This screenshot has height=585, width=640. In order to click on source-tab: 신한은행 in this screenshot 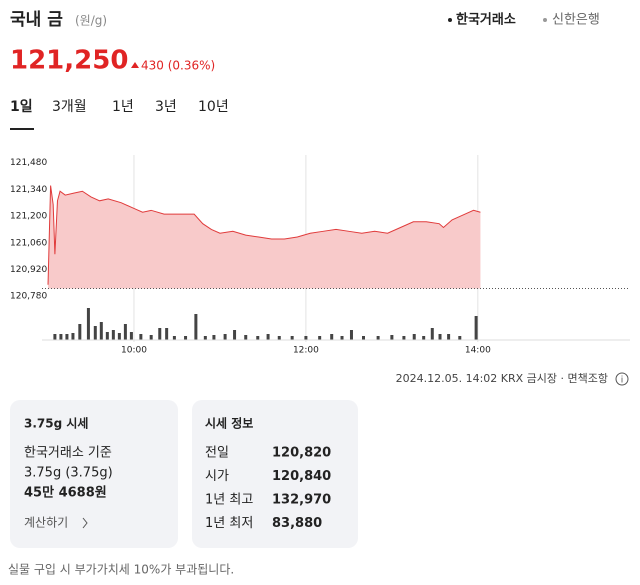, I will do `click(576, 20)`.